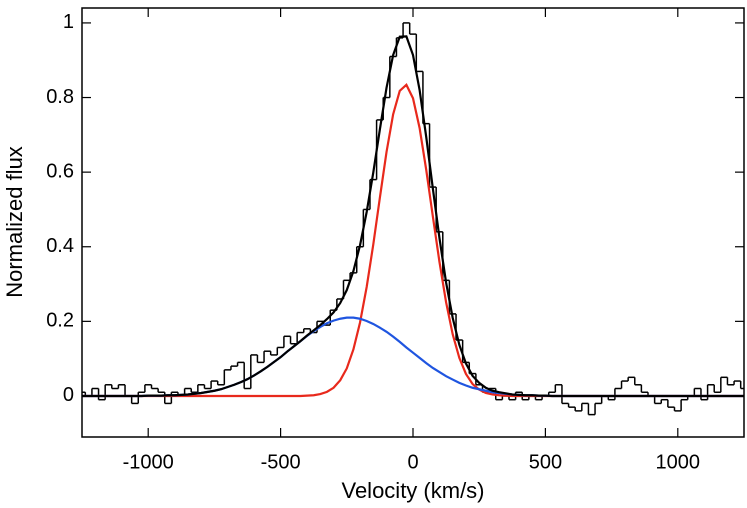 The image size is (747, 508). I want to click on y-axis-label: Normalized flux, so click(14, 222).